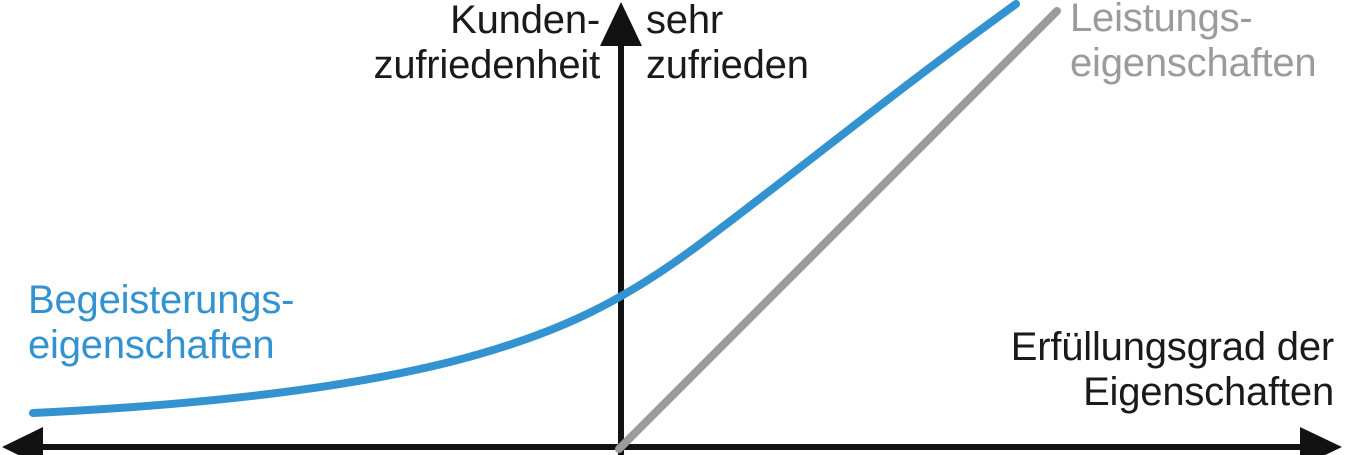 Image resolution: width=1366 pixels, height=455 pixels. I want to click on y-axis-title: Kunden- zufriedenheit, so click(487, 43).